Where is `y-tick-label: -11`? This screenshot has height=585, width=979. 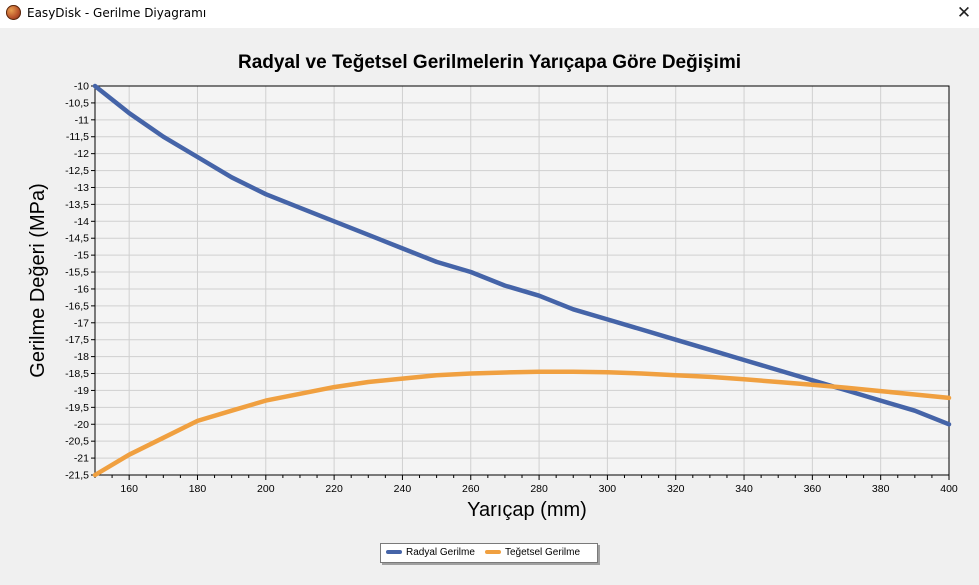 y-tick-label: -11 is located at coordinates (82, 120).